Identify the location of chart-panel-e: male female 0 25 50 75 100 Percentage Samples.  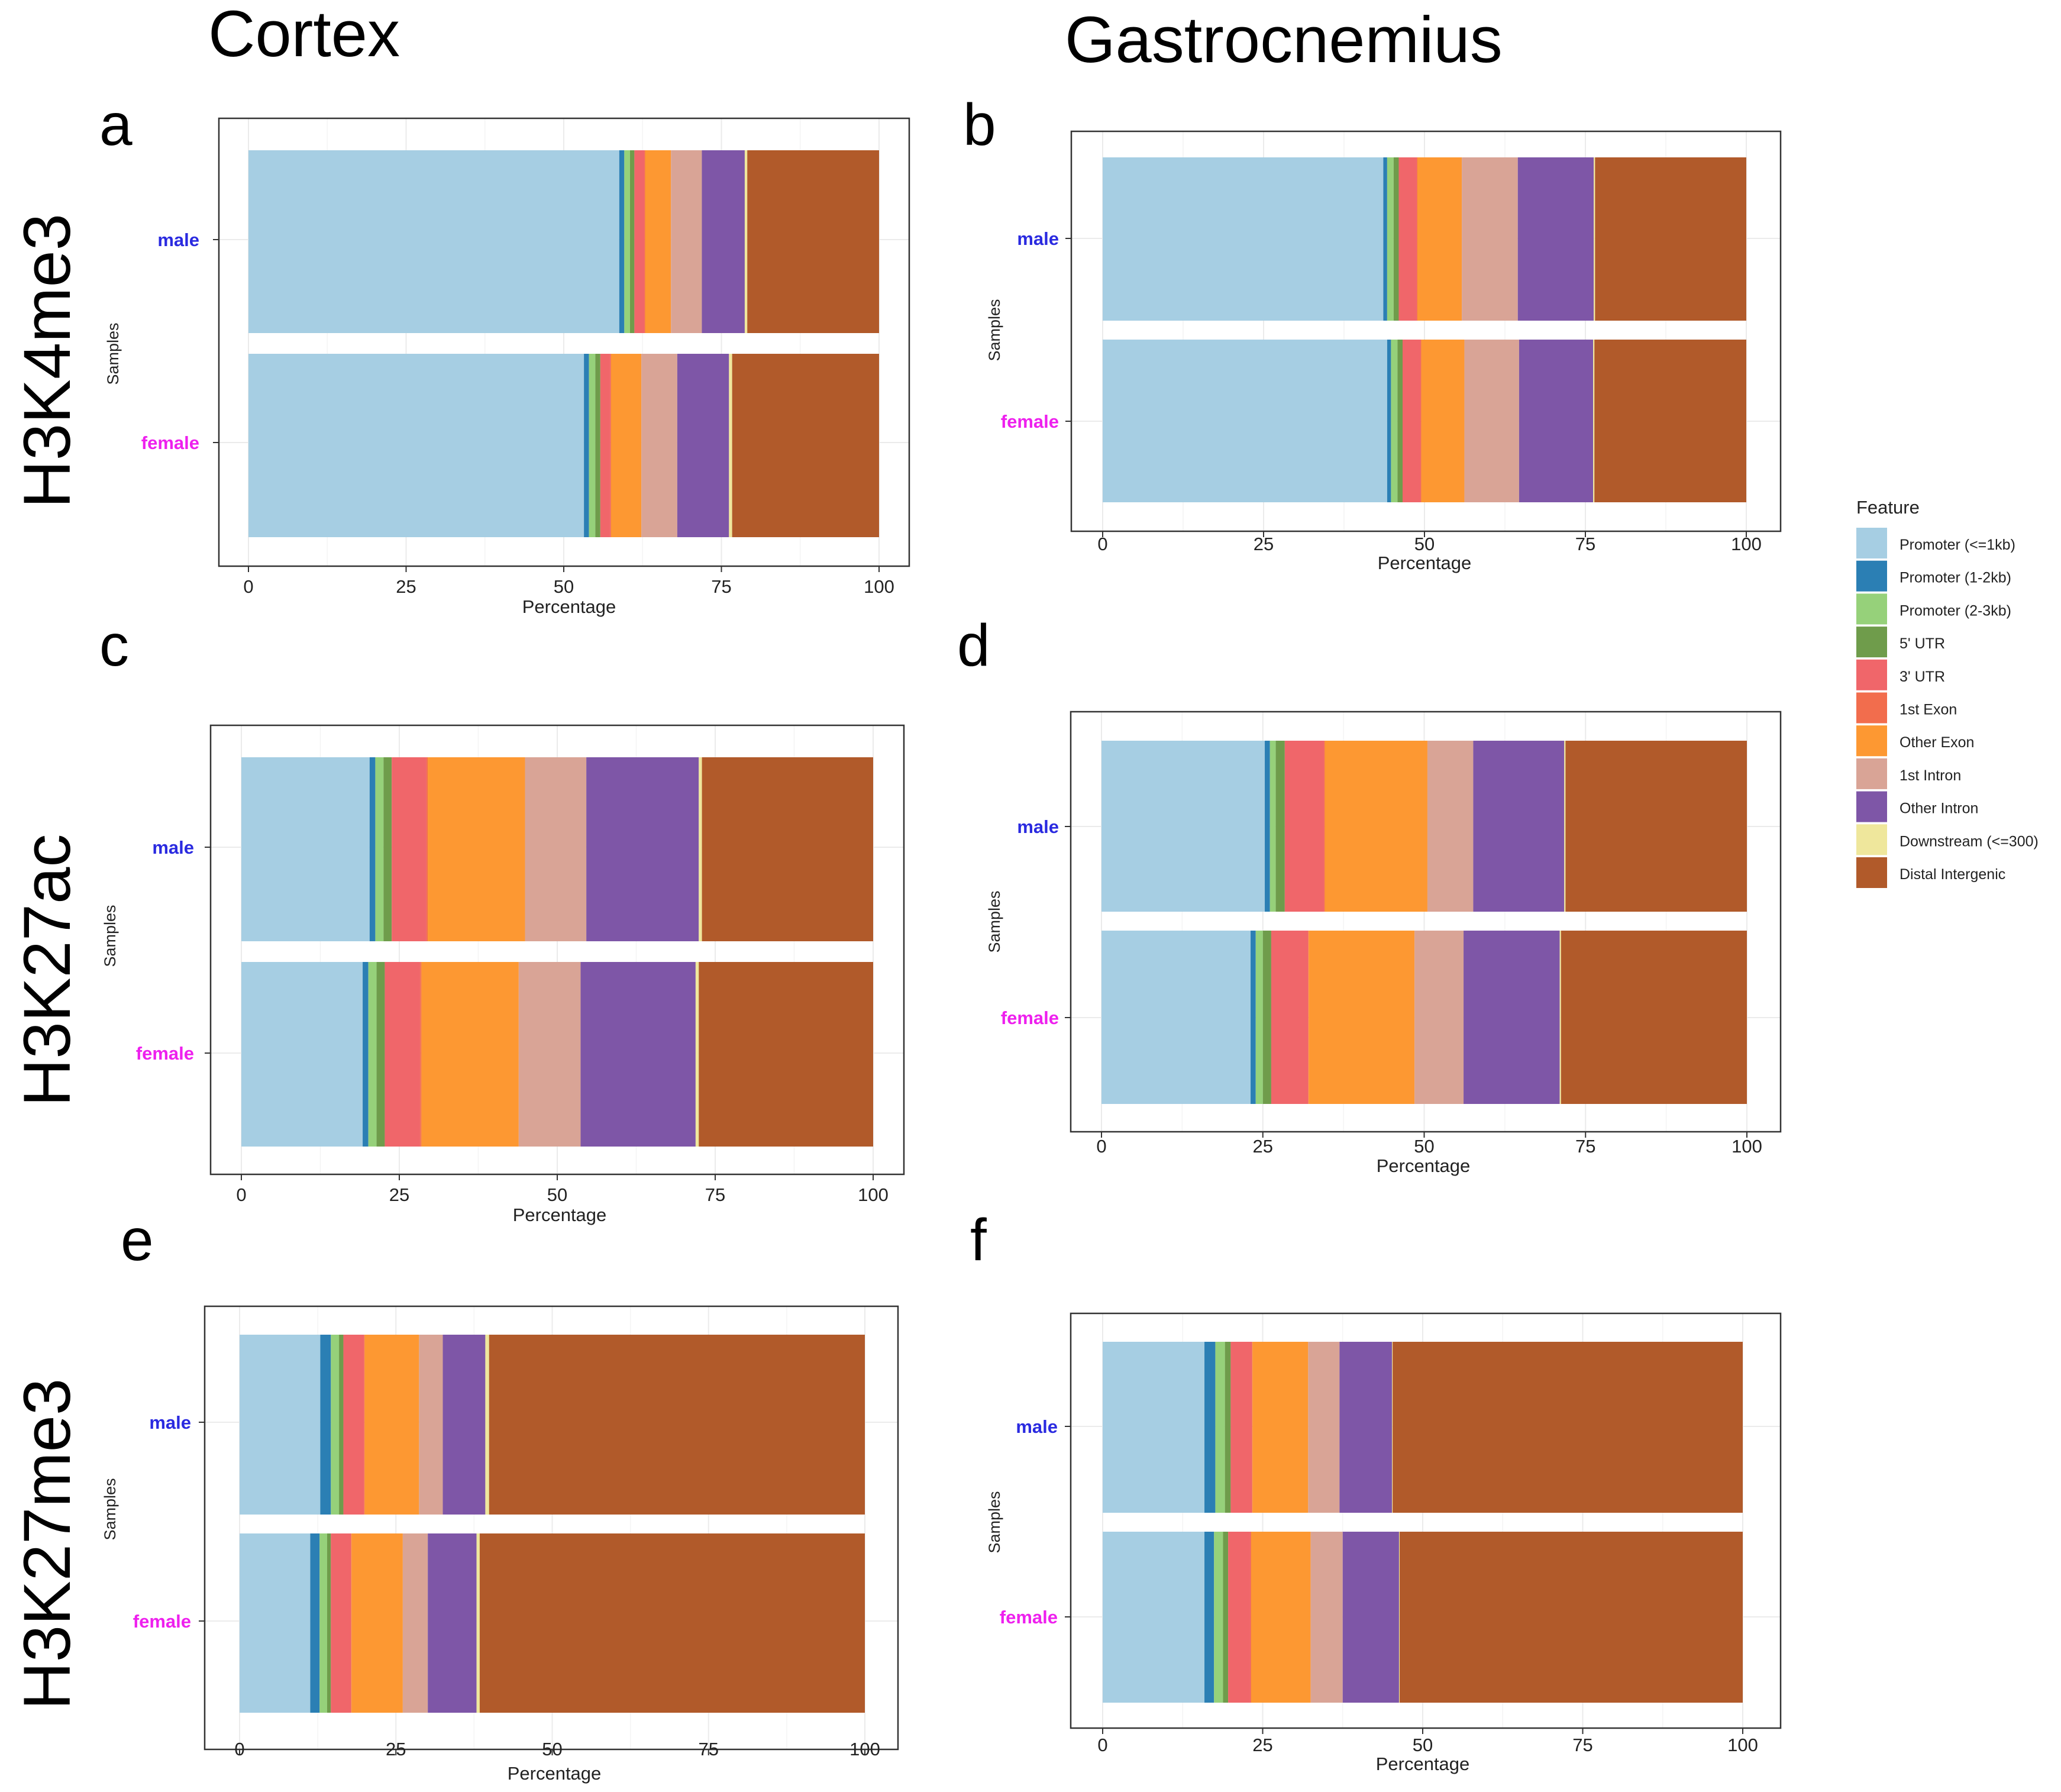
(500, 1544).